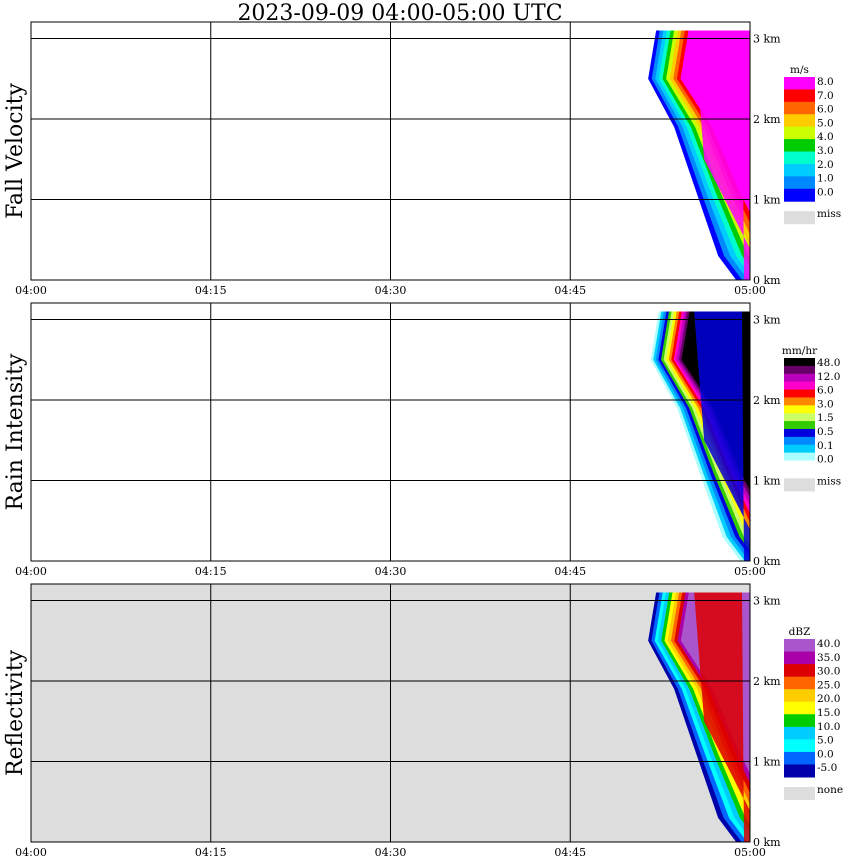  I want to click on colorbar-label: 10.0, so click(828, 727).